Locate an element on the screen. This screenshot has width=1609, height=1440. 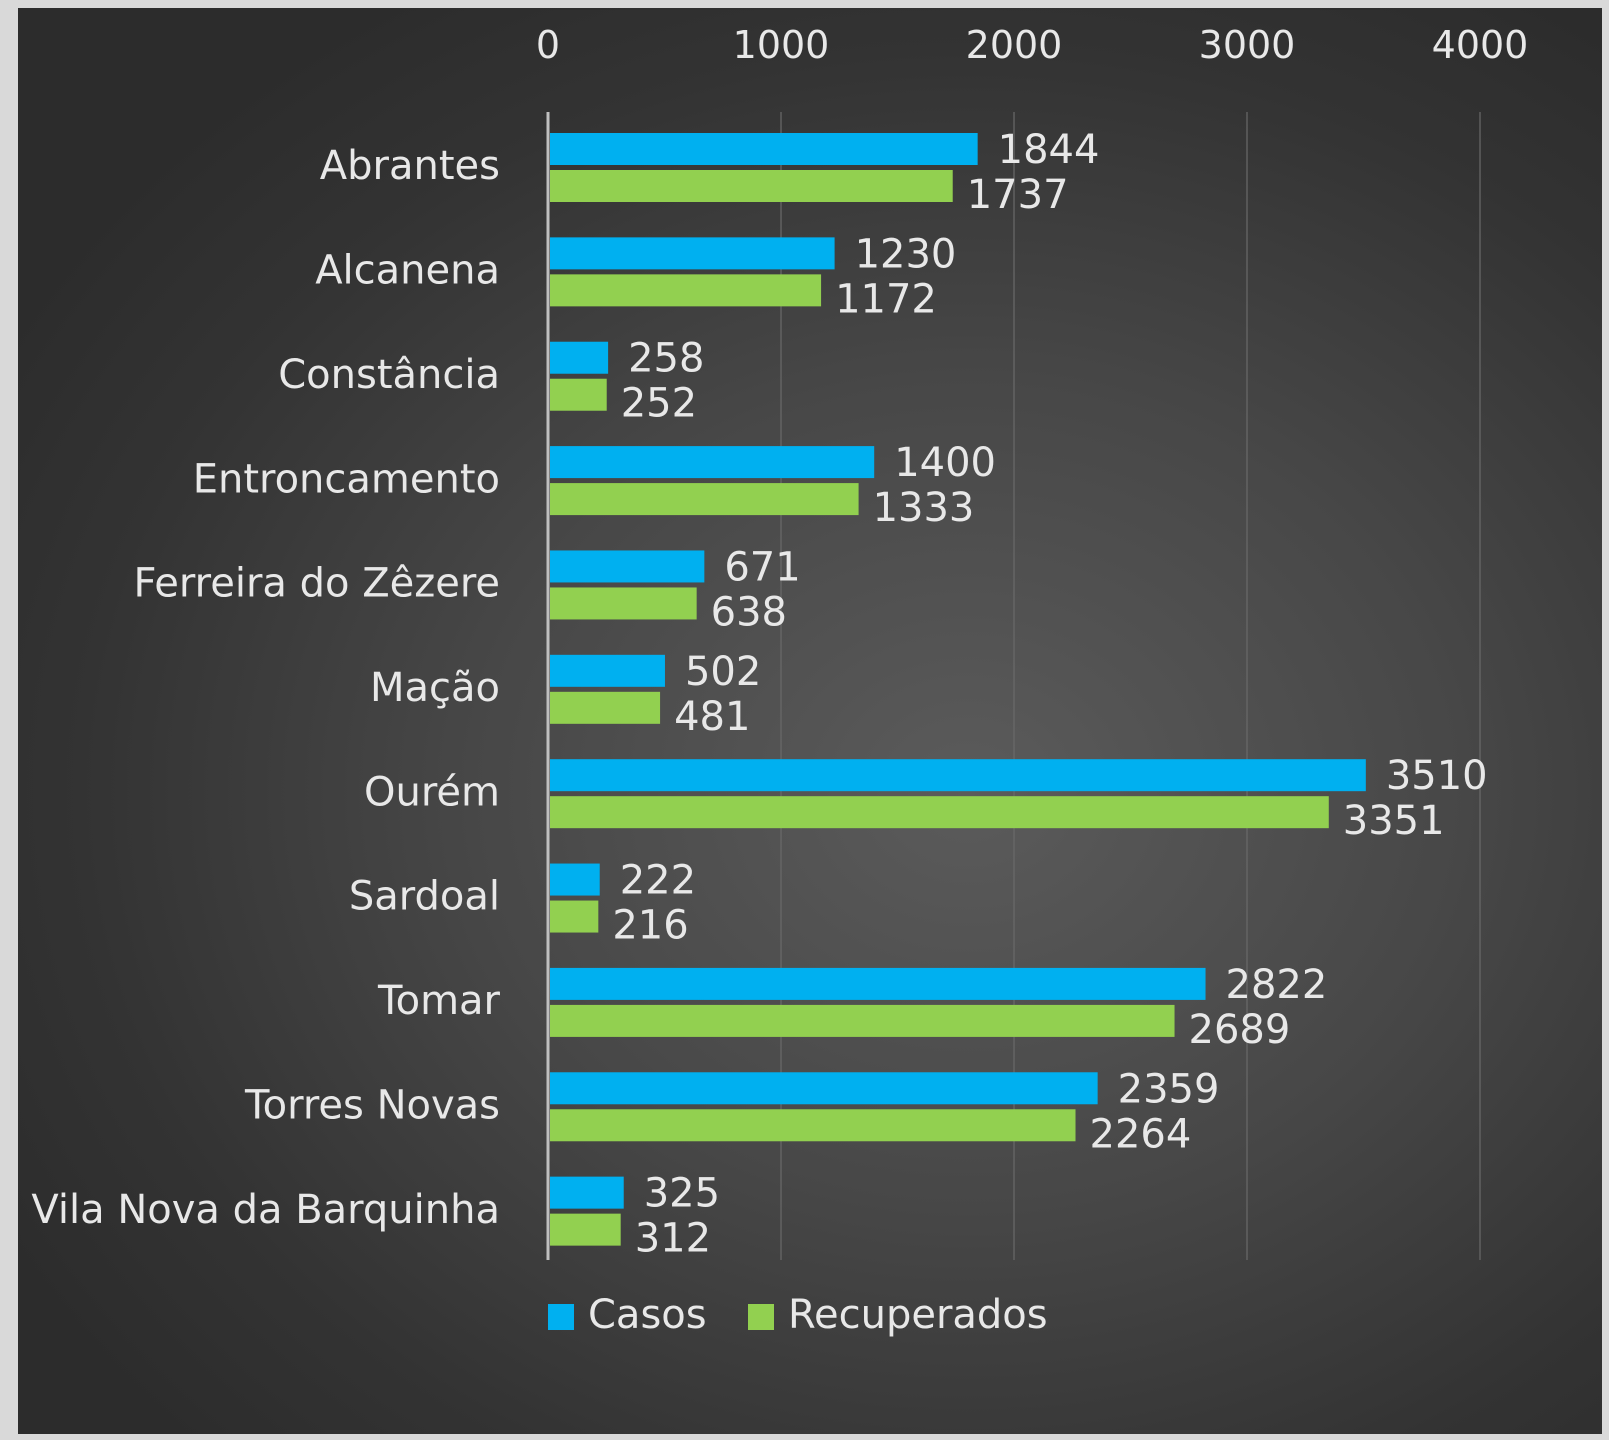
data-label-recuperados-constancia: 252 is located at coordinates (659, 404).